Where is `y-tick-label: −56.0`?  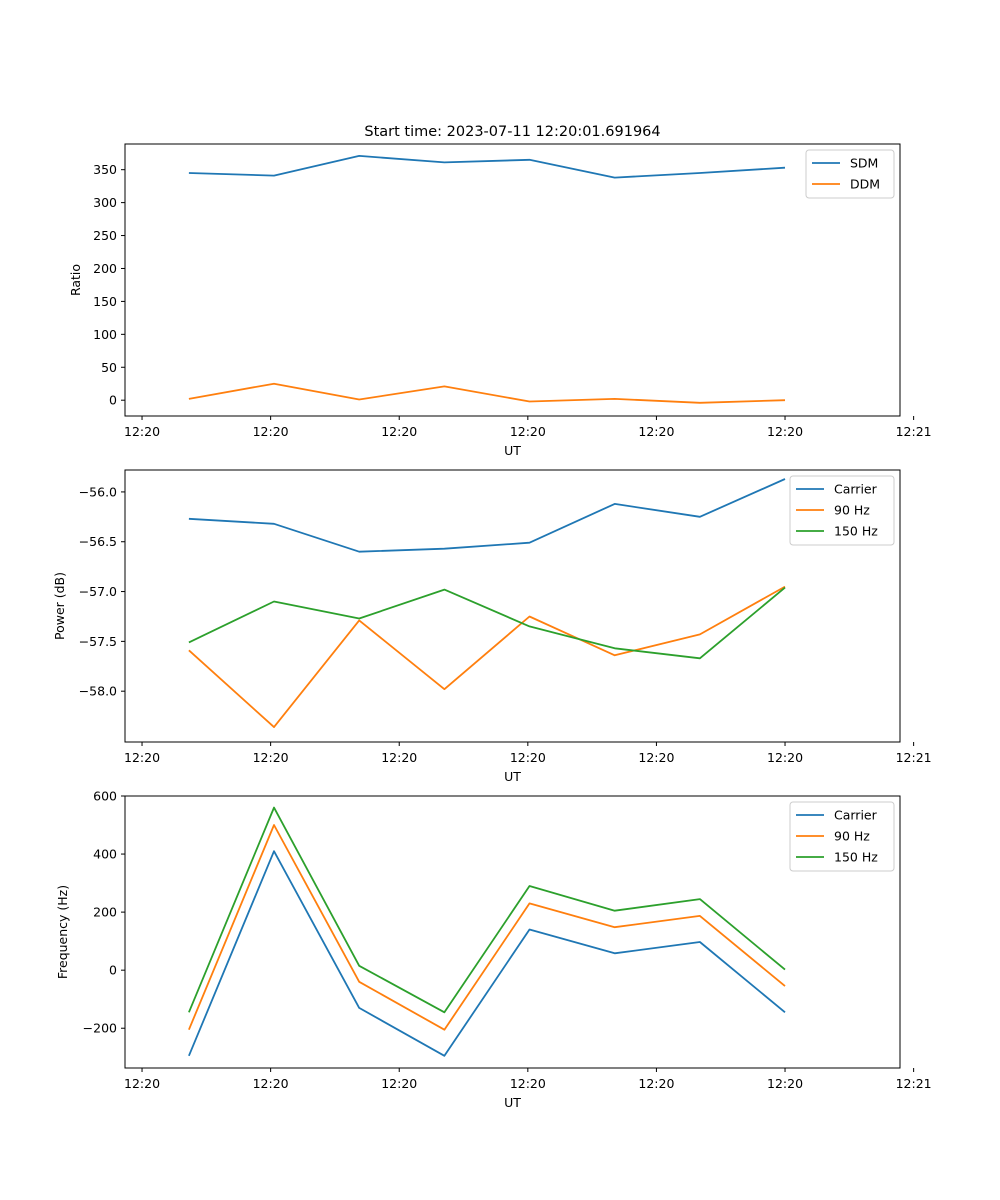
y-tick-label: −56.0 is located at coordinates (98, 491).